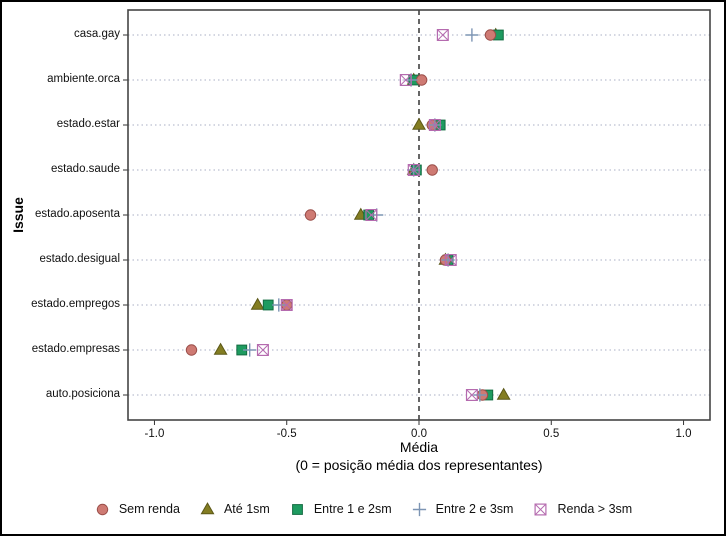 The width and height of the screenshot is (726, 536). I want to click on legend-label: Entre 2 e 3sm, so click(474, 509).